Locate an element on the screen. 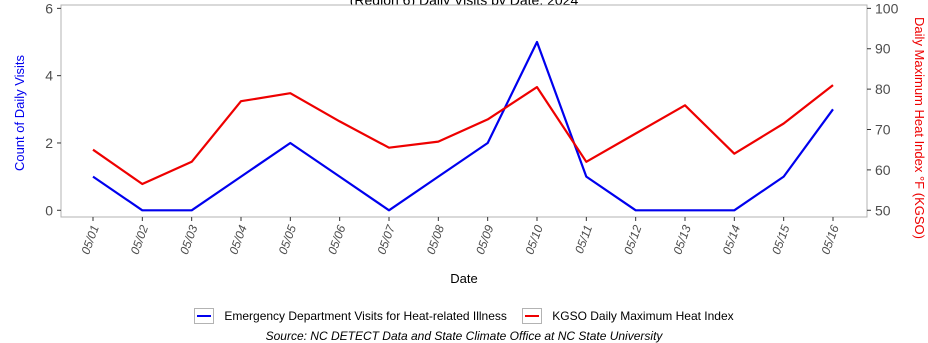  x-tick-label: 05/01 is located at coordinates (89, 239).